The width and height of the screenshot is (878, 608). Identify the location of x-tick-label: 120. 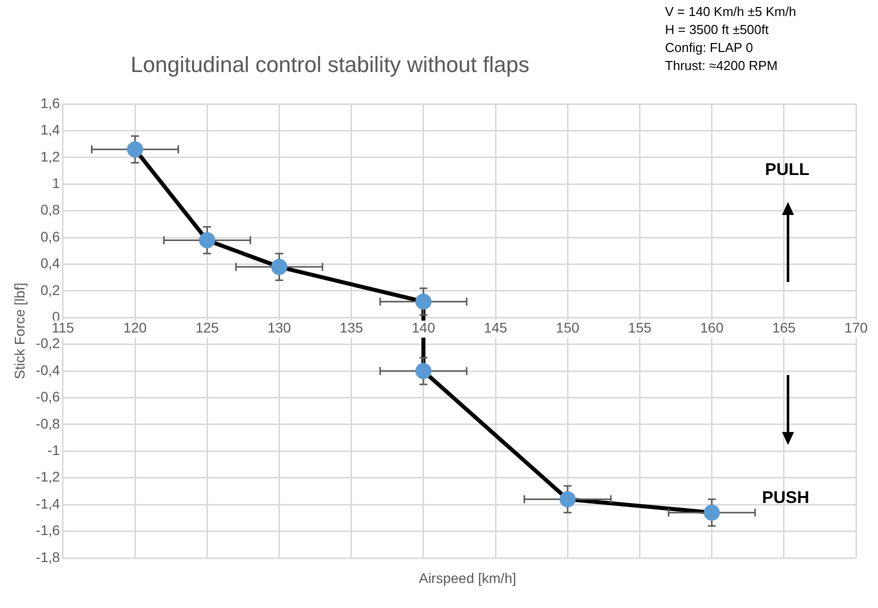
(135, 328).